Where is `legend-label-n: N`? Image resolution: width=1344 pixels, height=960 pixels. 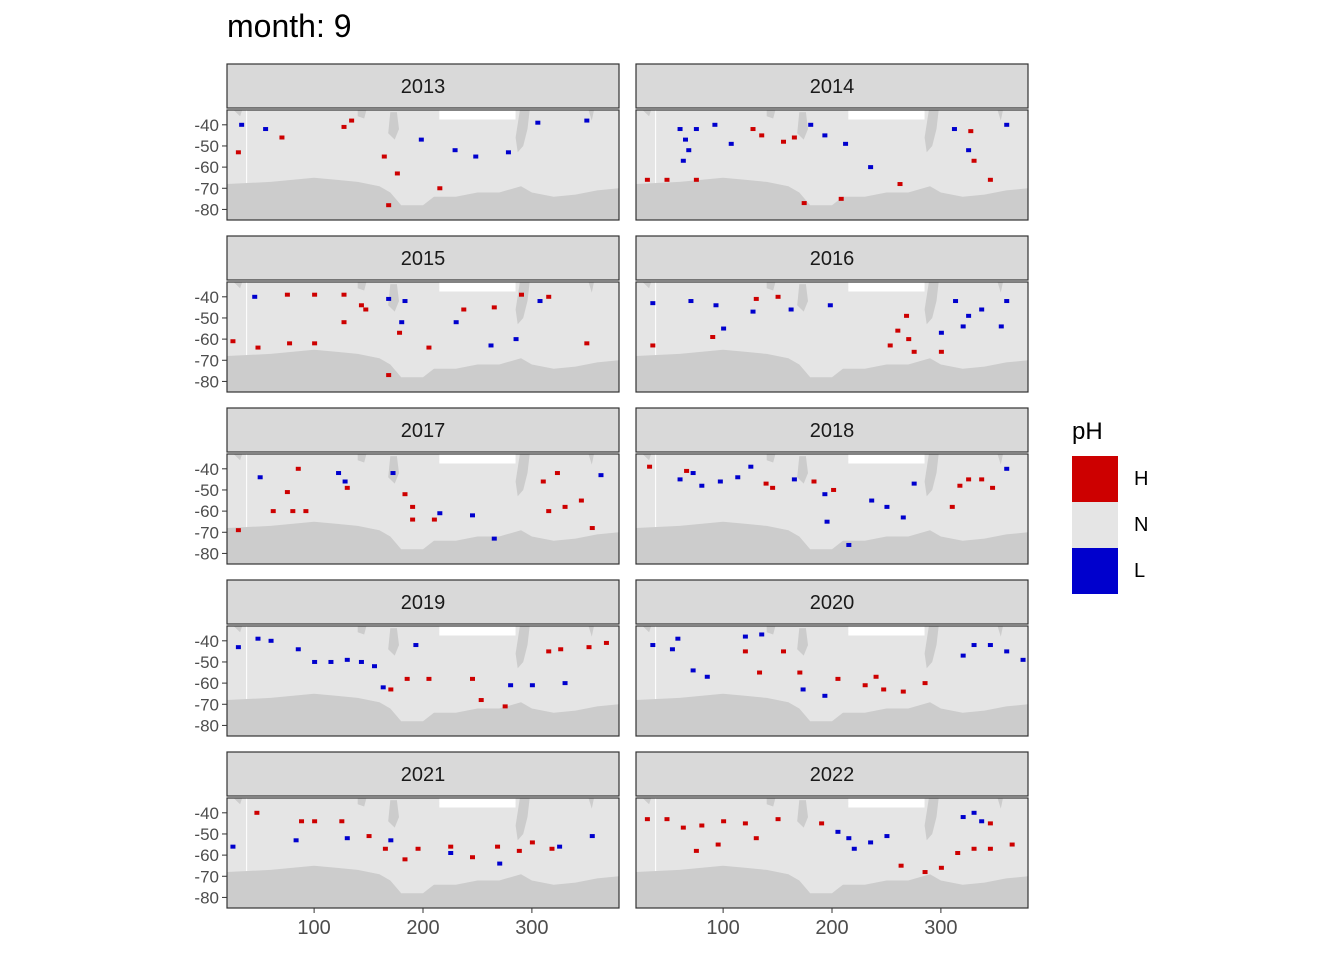
legend-label-n: N is located at coordinates (1141, 524).